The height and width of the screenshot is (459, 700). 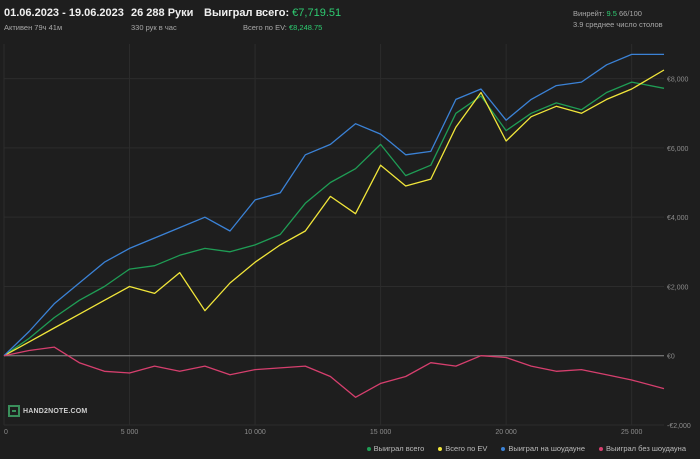 I want to click on legend-item: Выиграл всего, so click(x=395, y=448).